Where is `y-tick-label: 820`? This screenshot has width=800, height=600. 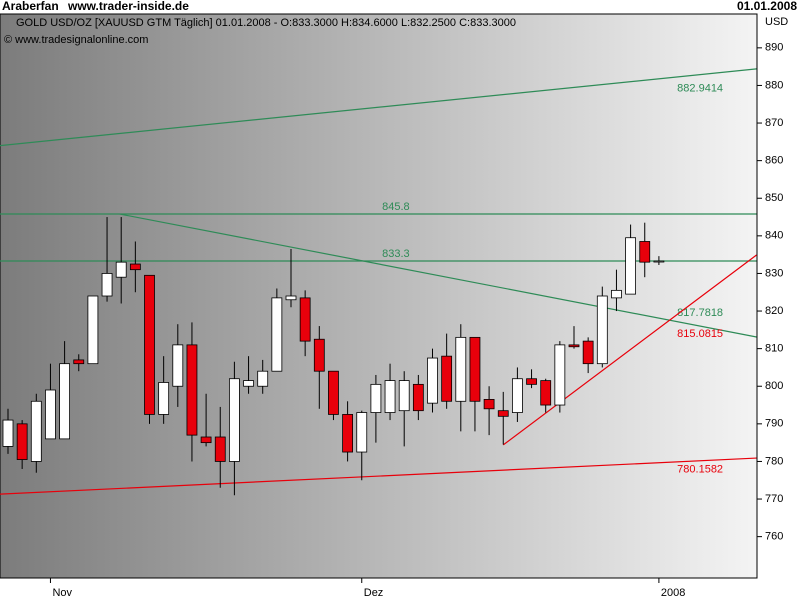
y-tick-label: 820 is located at coordinates (774, 311).